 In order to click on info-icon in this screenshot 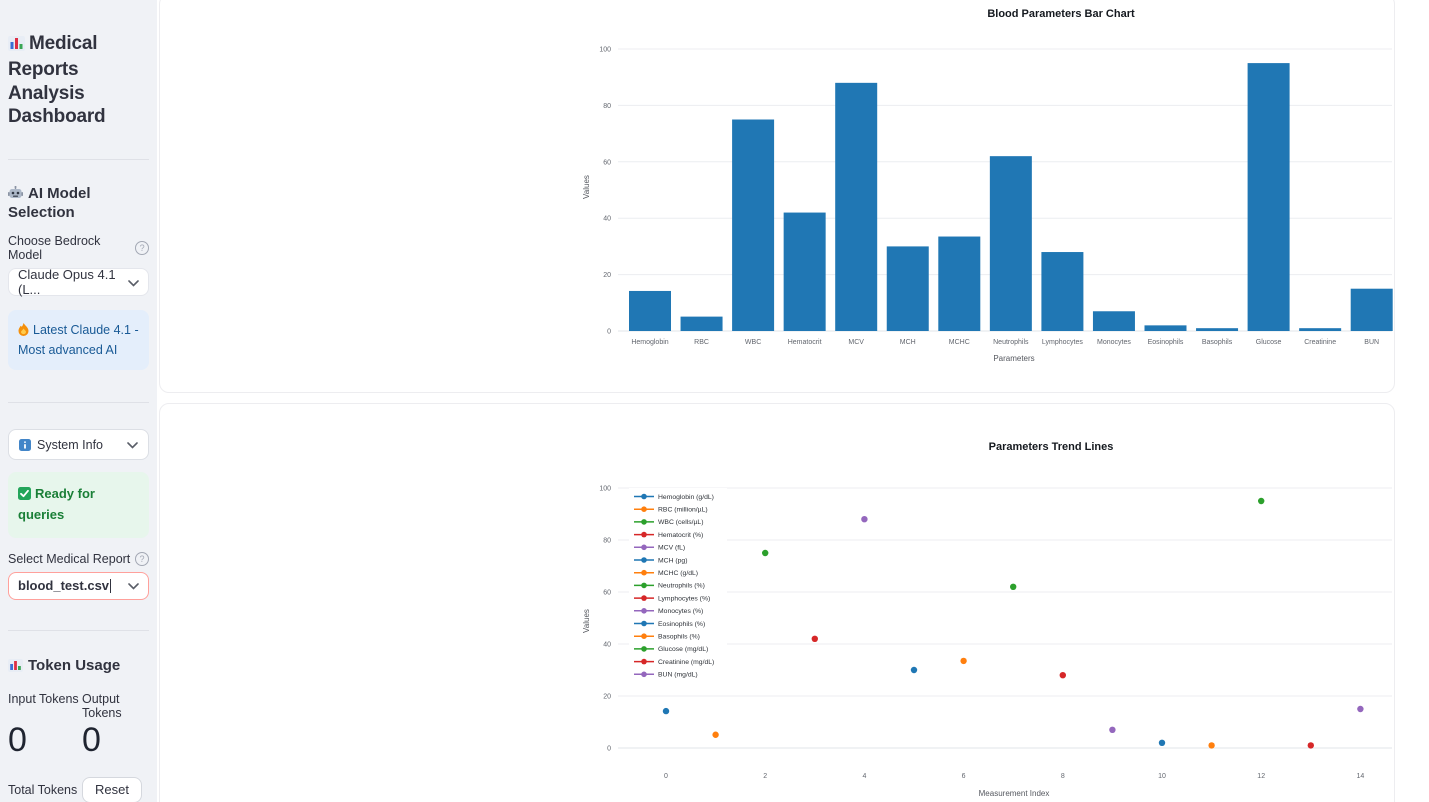, I will do `click(25, 444)`.